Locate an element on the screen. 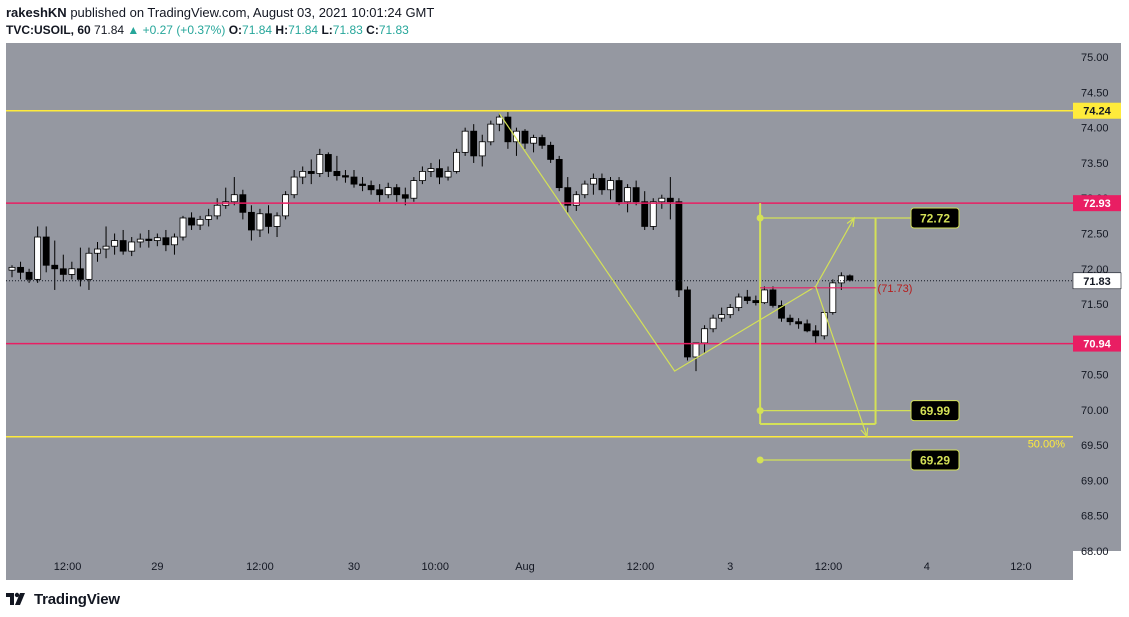 The image size is (1129, 617). time-axis is located at coordinates (539, 565).